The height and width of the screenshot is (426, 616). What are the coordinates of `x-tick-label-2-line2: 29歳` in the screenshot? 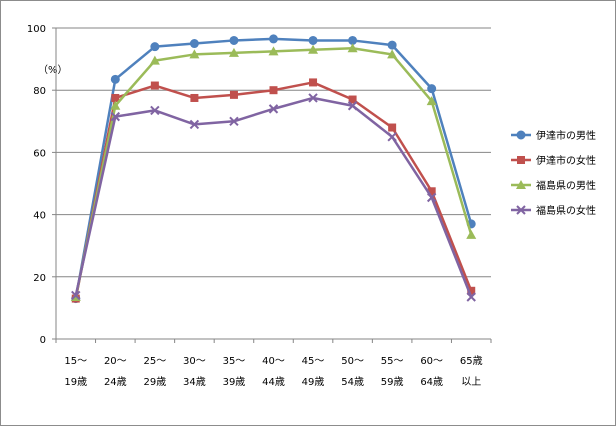 It's located at (154, 382).